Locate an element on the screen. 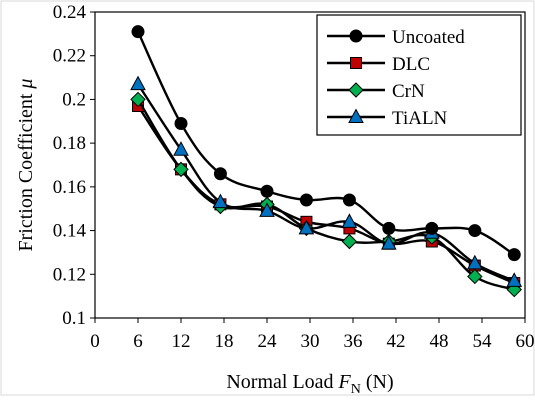  y-tick-label: 0.14 is located at coordinates (70, 231).